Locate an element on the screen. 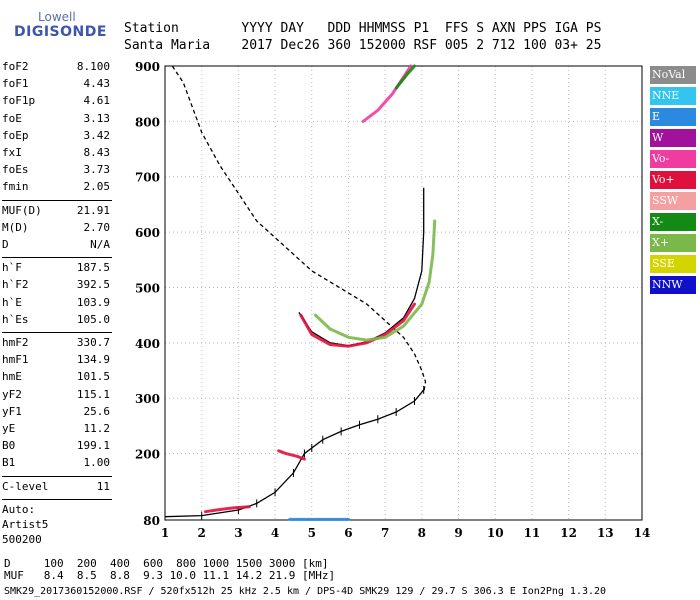 The height and width of the screenshot is (600, 700). x-tick-label: 5 is located at coordinates (312, 533).